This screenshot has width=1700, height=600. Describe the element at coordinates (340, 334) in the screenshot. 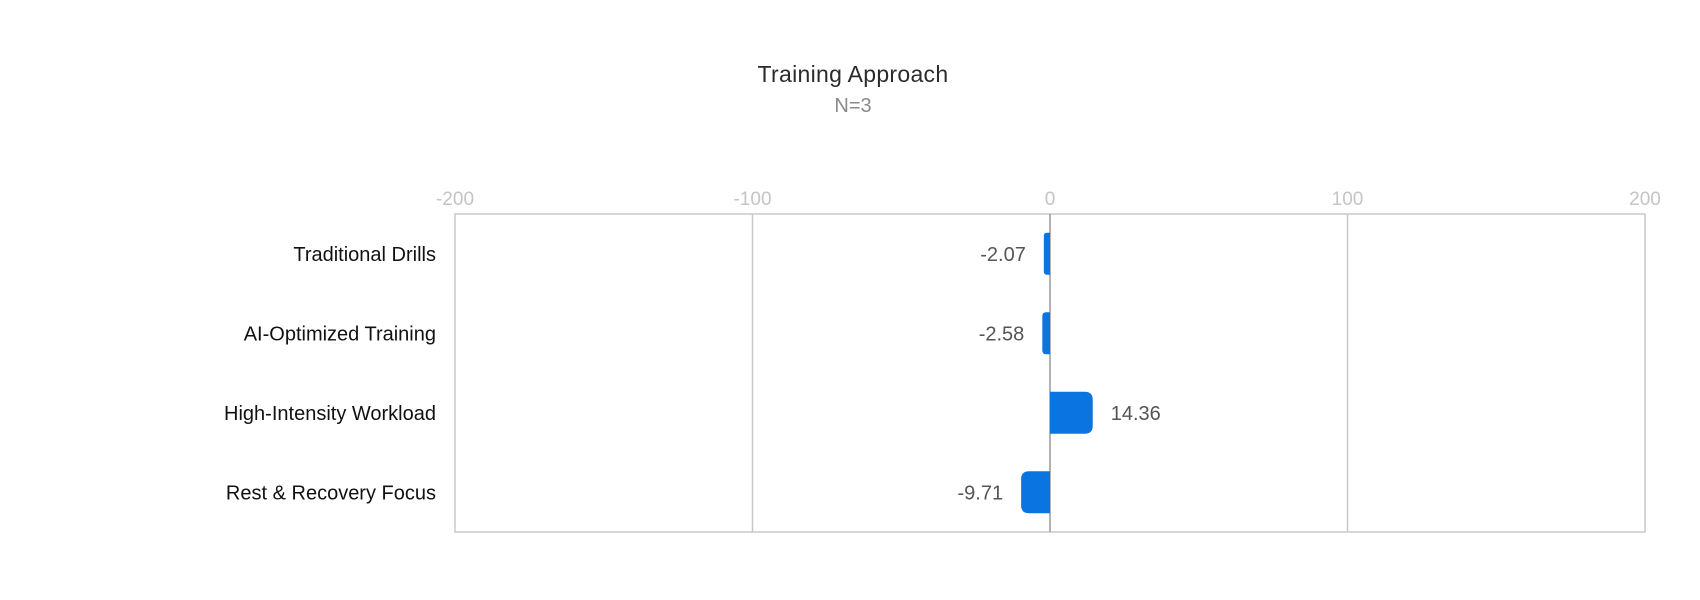

I see `category-label: AI-Optimized Training` at that location.